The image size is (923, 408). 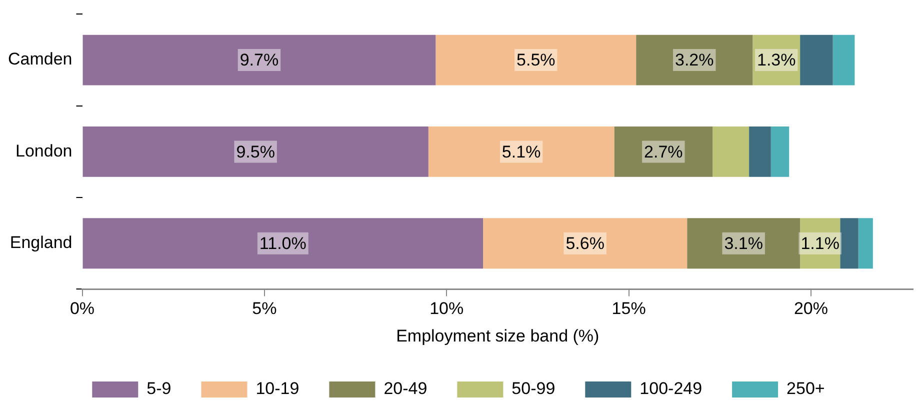 I want to click on data-label: 9.7%, so click(x=259, y=60).